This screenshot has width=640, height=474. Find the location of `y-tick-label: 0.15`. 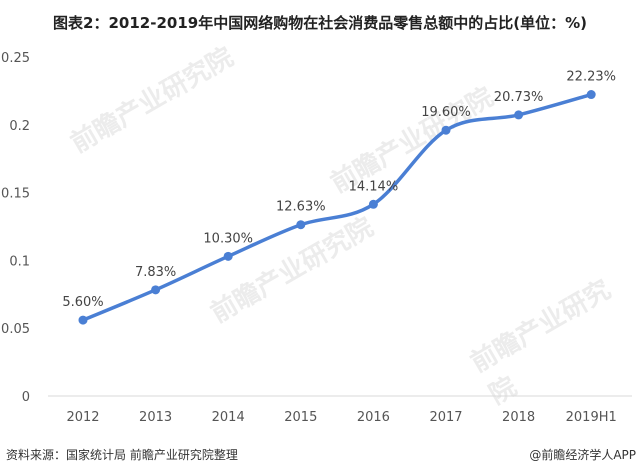

y-tick-label: 0.15 is located at coordinates (15, 194).